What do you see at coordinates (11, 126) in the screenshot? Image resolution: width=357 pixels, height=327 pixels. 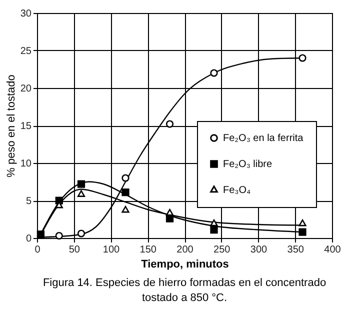 I see `y-axis-title: % peso en el tostado` at bounding box center [11, 126].